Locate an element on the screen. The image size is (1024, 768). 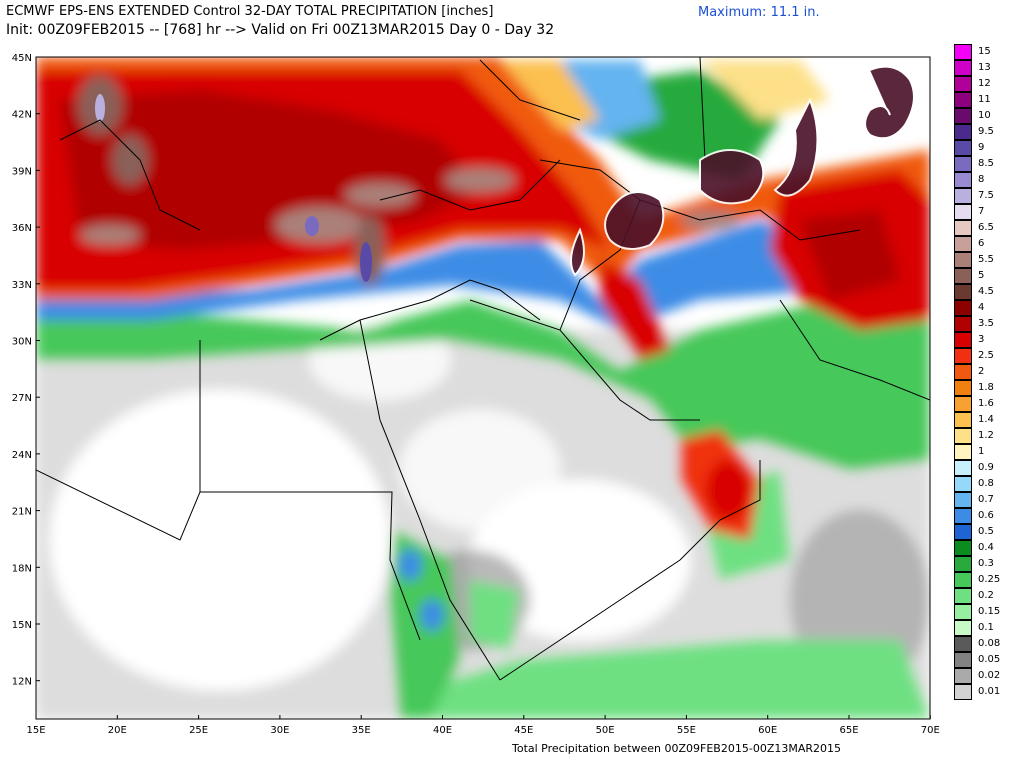
legend-label: 0.05 is located at coordinates (989, 659).